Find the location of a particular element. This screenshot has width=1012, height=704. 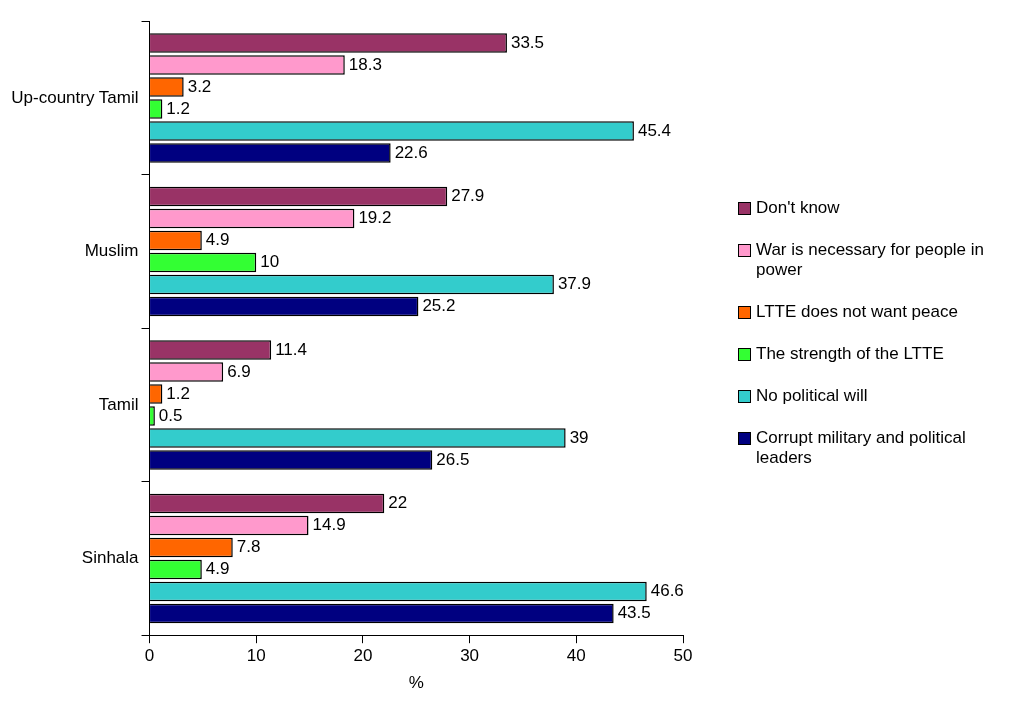

data-label: 37.9 is located at coordinates (574, 284).